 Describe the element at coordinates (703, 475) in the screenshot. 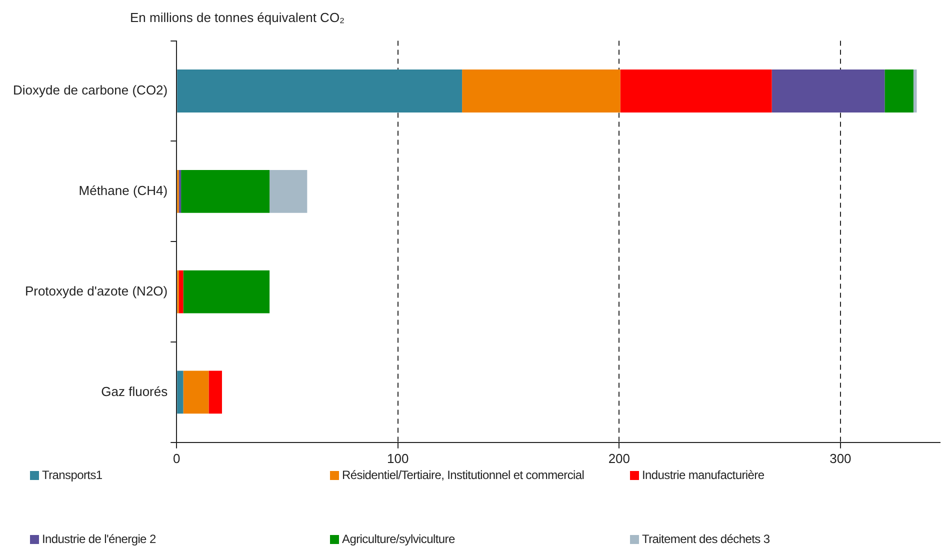

I see `legend-label: Industrie manufacturière` at that location.